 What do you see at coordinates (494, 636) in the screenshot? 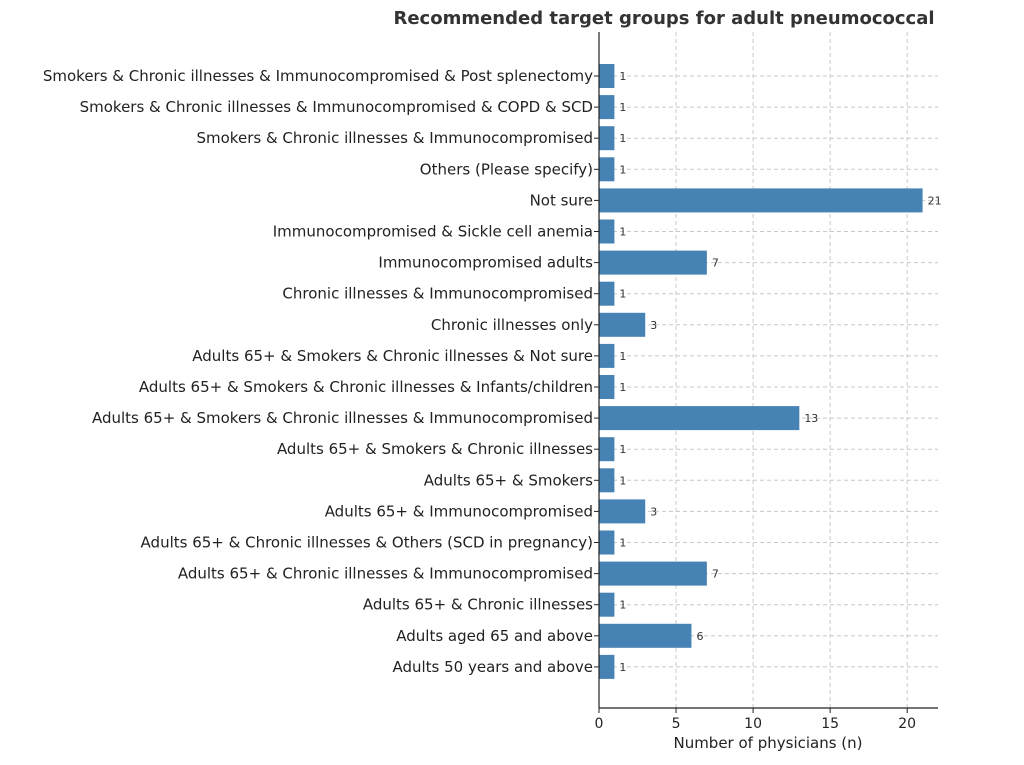
I see `category-label: Adults aged 65 and above` at bounding box center [494, 636].